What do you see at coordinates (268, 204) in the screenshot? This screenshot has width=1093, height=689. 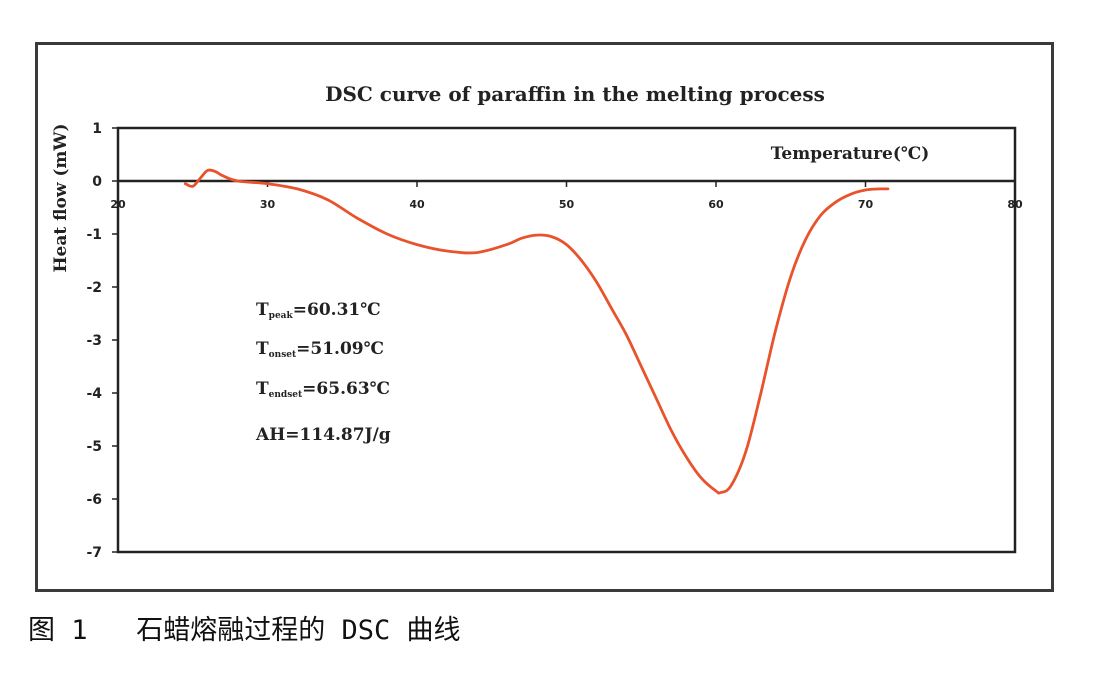 I see `x-tick-label: 30` at bounding box center [268, 204].